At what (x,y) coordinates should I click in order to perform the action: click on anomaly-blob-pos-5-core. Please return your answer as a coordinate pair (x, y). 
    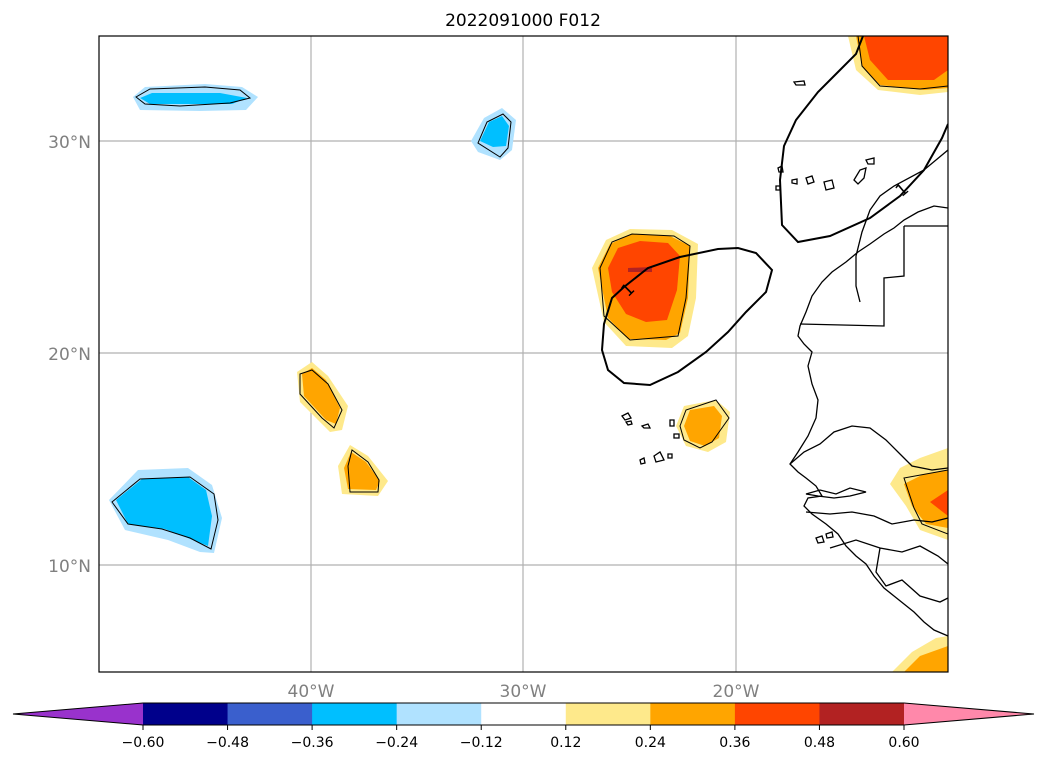
    Looking at the image, I should click on (906, 58).